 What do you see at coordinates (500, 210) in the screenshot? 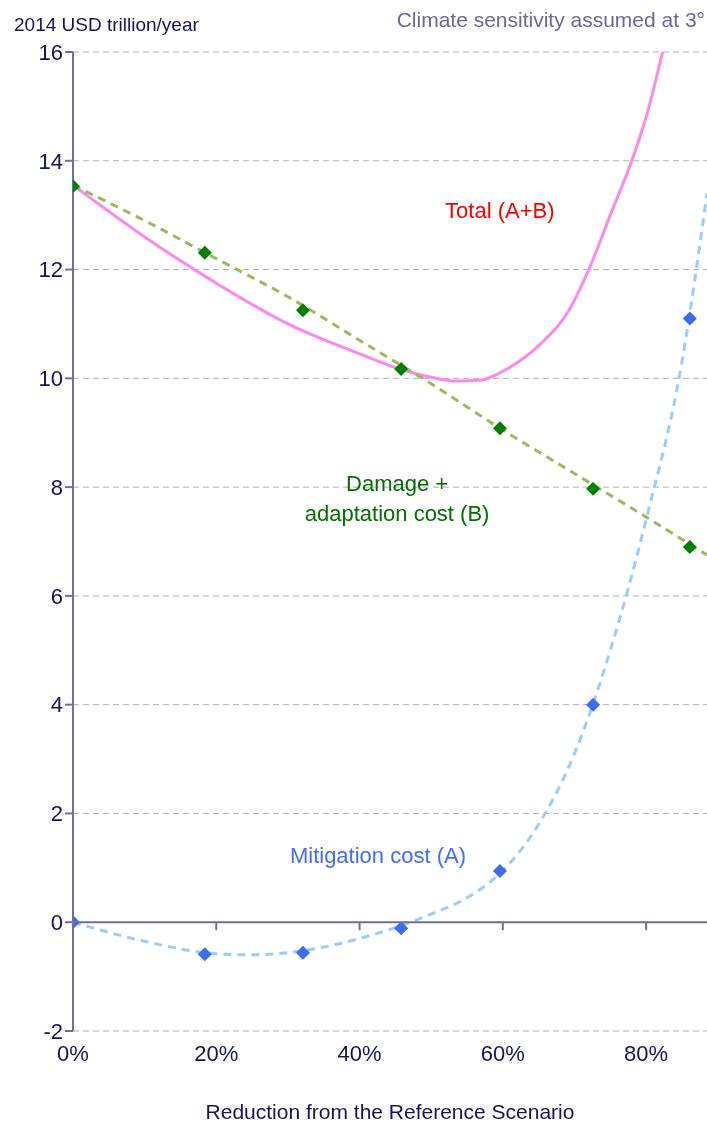
I see `text: Total (A+B)` at bounding box center [500, 210].